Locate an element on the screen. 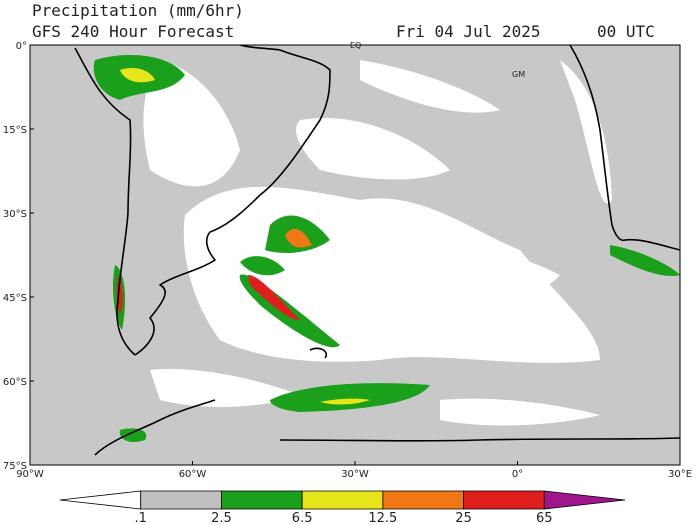 Image resolution: width=700 pixels, height=525 pixels. colorbar: .1 2.5 6.5 12.5 25 65 is located at coordinates (342, 507).